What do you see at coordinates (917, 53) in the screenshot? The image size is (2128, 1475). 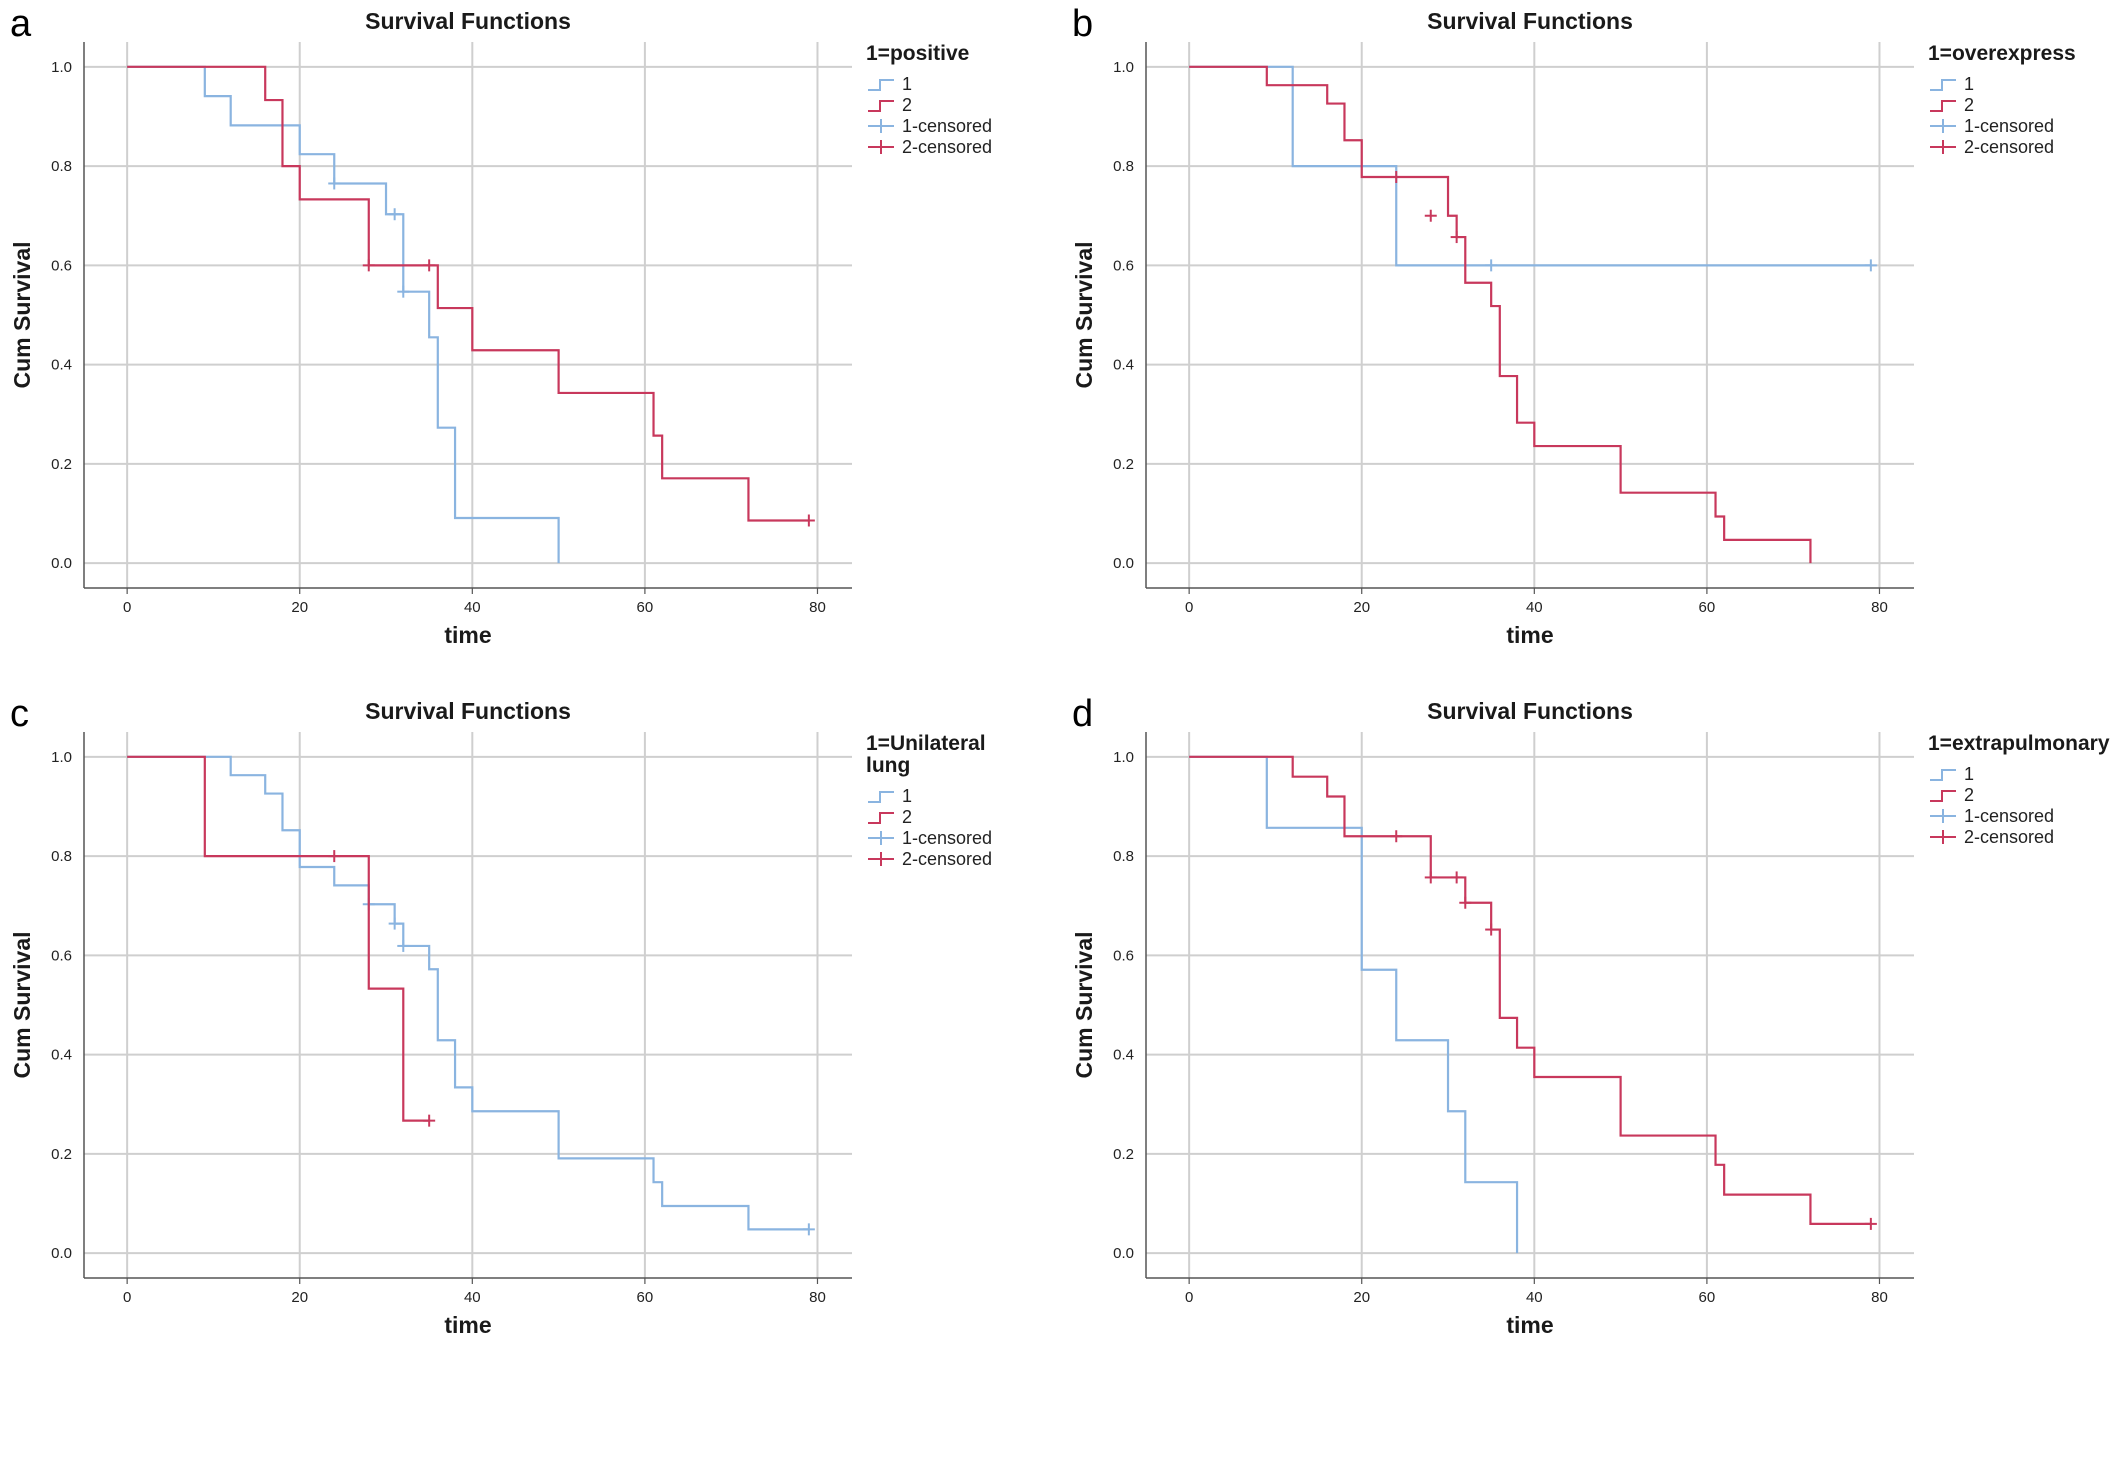 I see `legend-title: 1=positive` at bounding box center [917, 53].